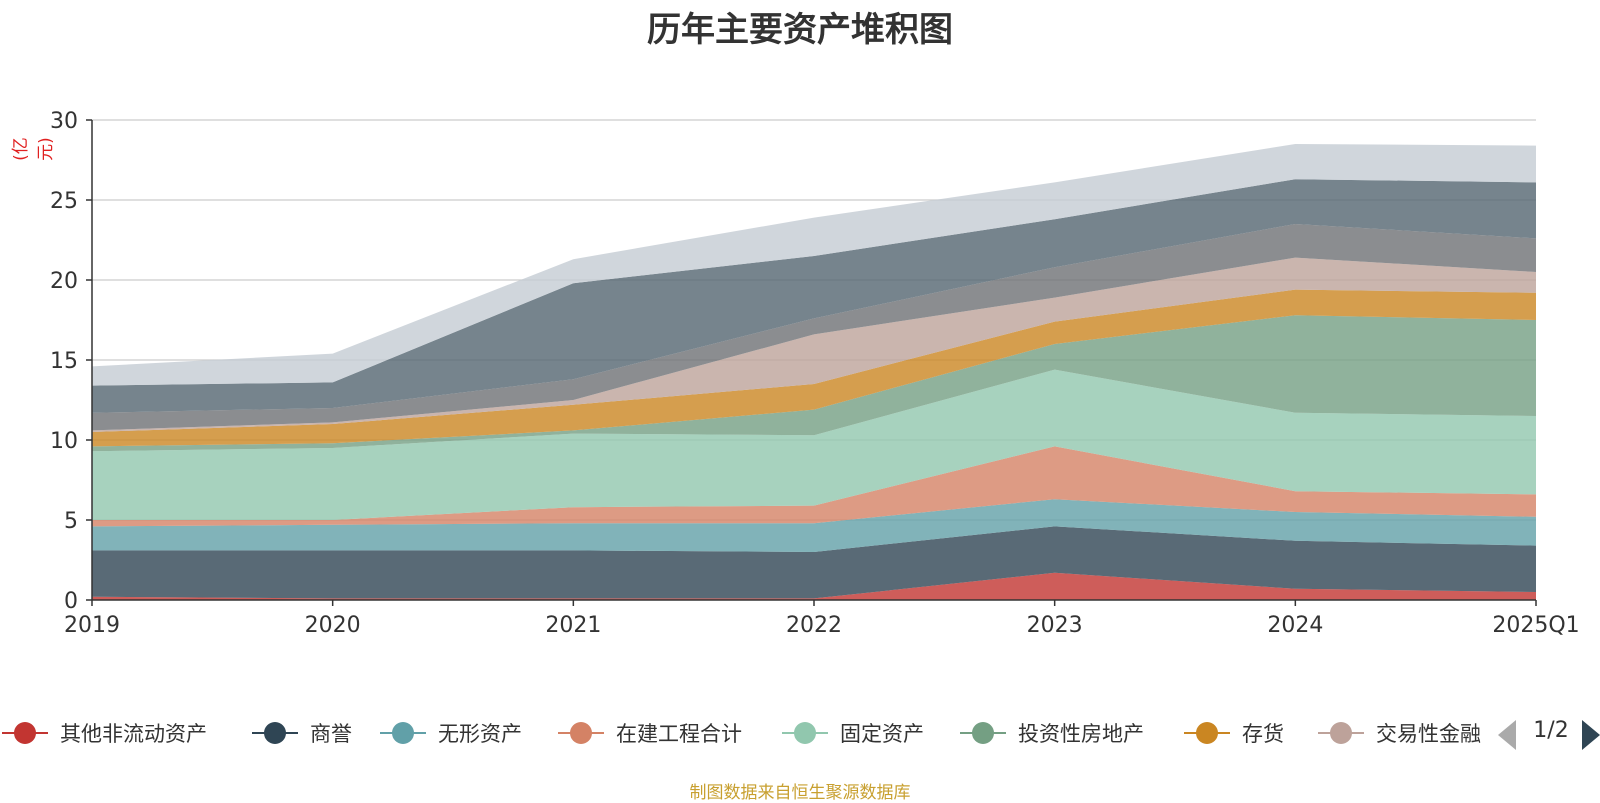 This screenshot has height=803, width=1600. Describe the element at coordinates (1507, 735) in the screenshot. I see `legend-prev-page-icon` at that location.